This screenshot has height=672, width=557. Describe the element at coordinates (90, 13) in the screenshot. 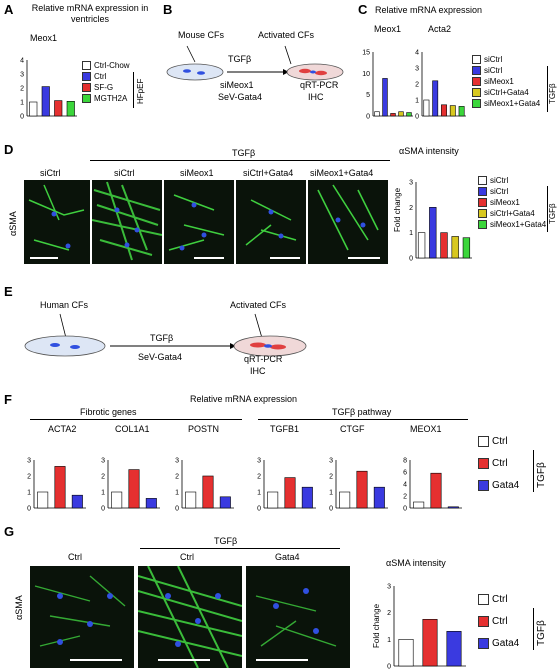

I see `panel-a-title: Relative mRNA expression in ventricles` at that location.